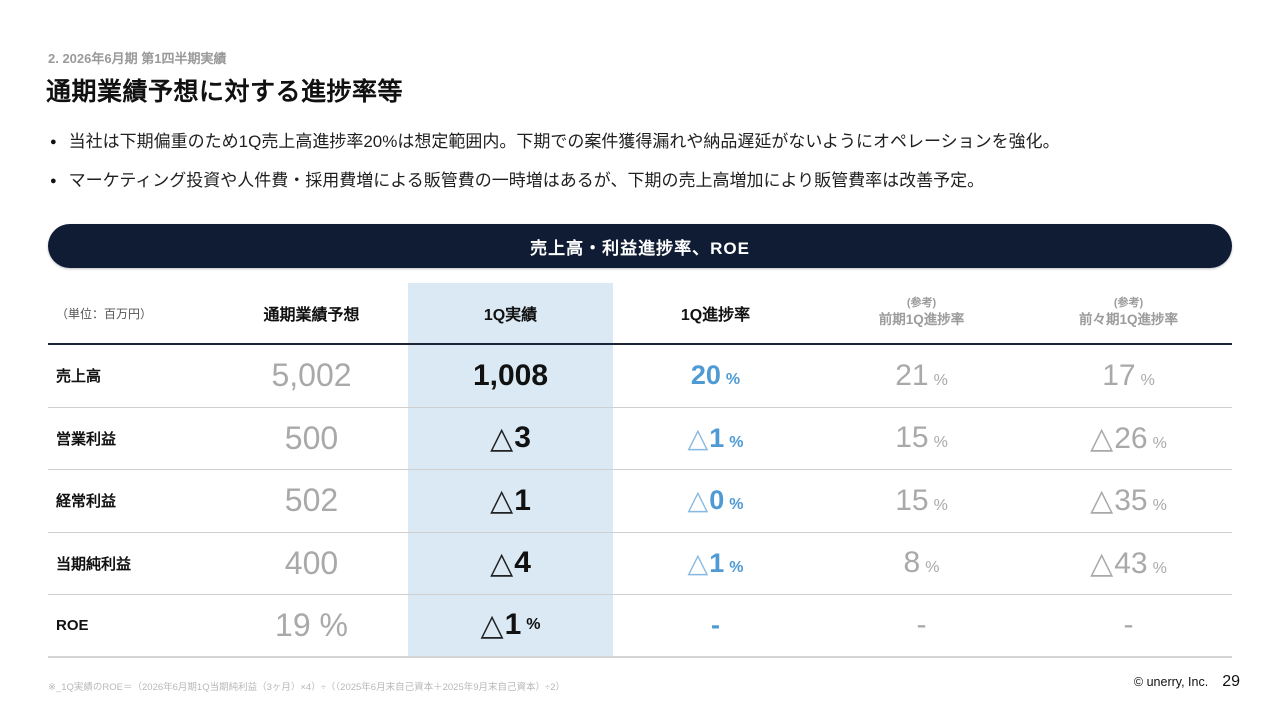 The image size is (1280, 720). What do you see at coordinates (1231, 681) in the screenshot?
I see `page-number: 29` at bounding box center [1231, 681].